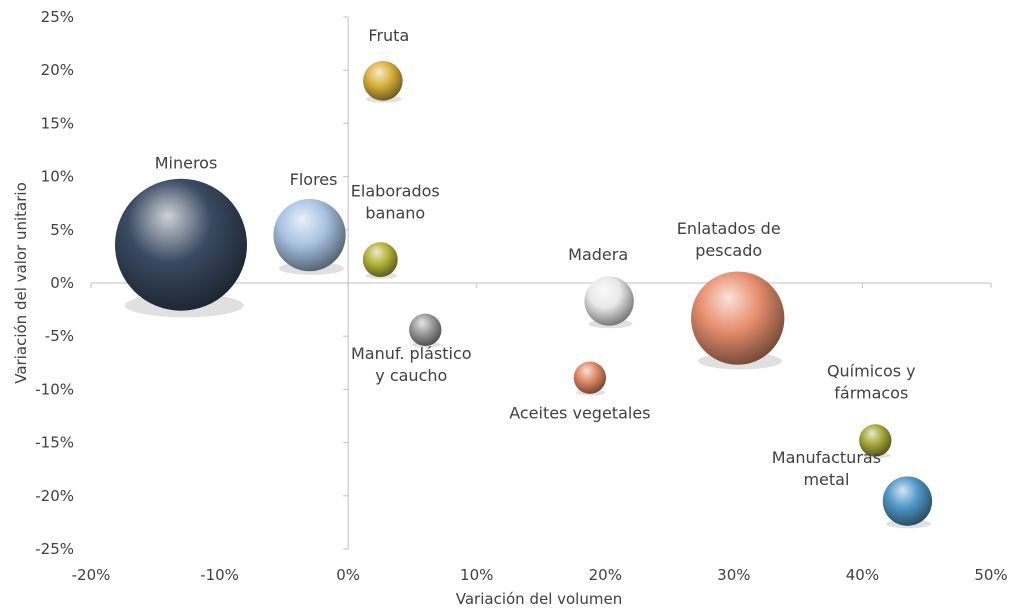  Describe the element at coordinates (314, 179) in the screenshot. I see `bubble-label: Flores` at that location.